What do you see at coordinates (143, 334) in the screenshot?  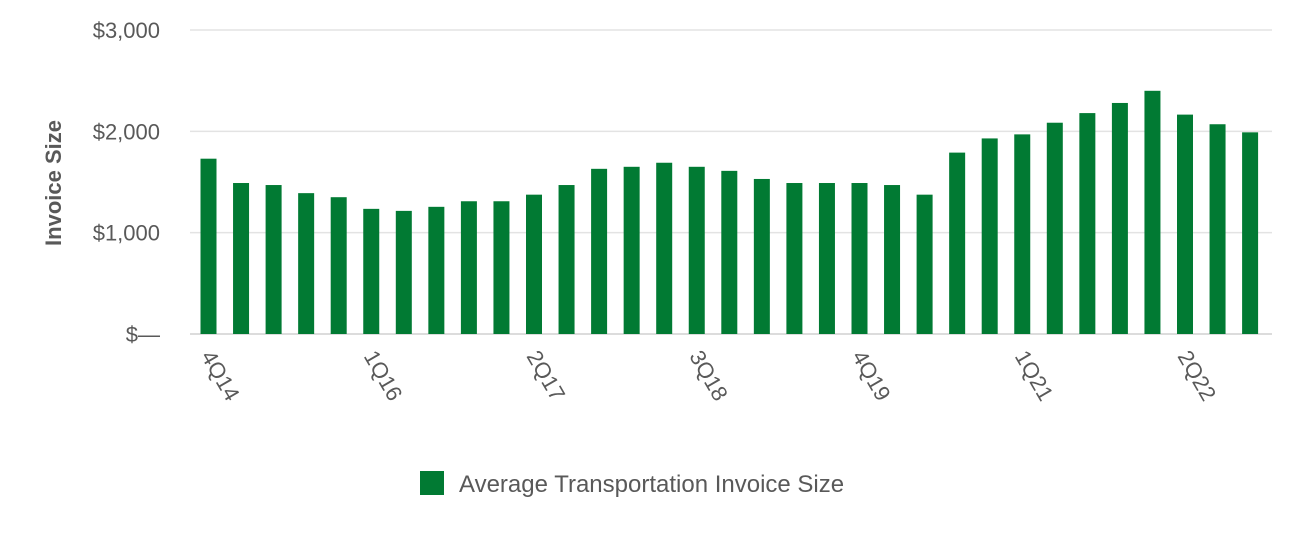 I see `y-tick-label: $—` at bounding box center [143, 334].